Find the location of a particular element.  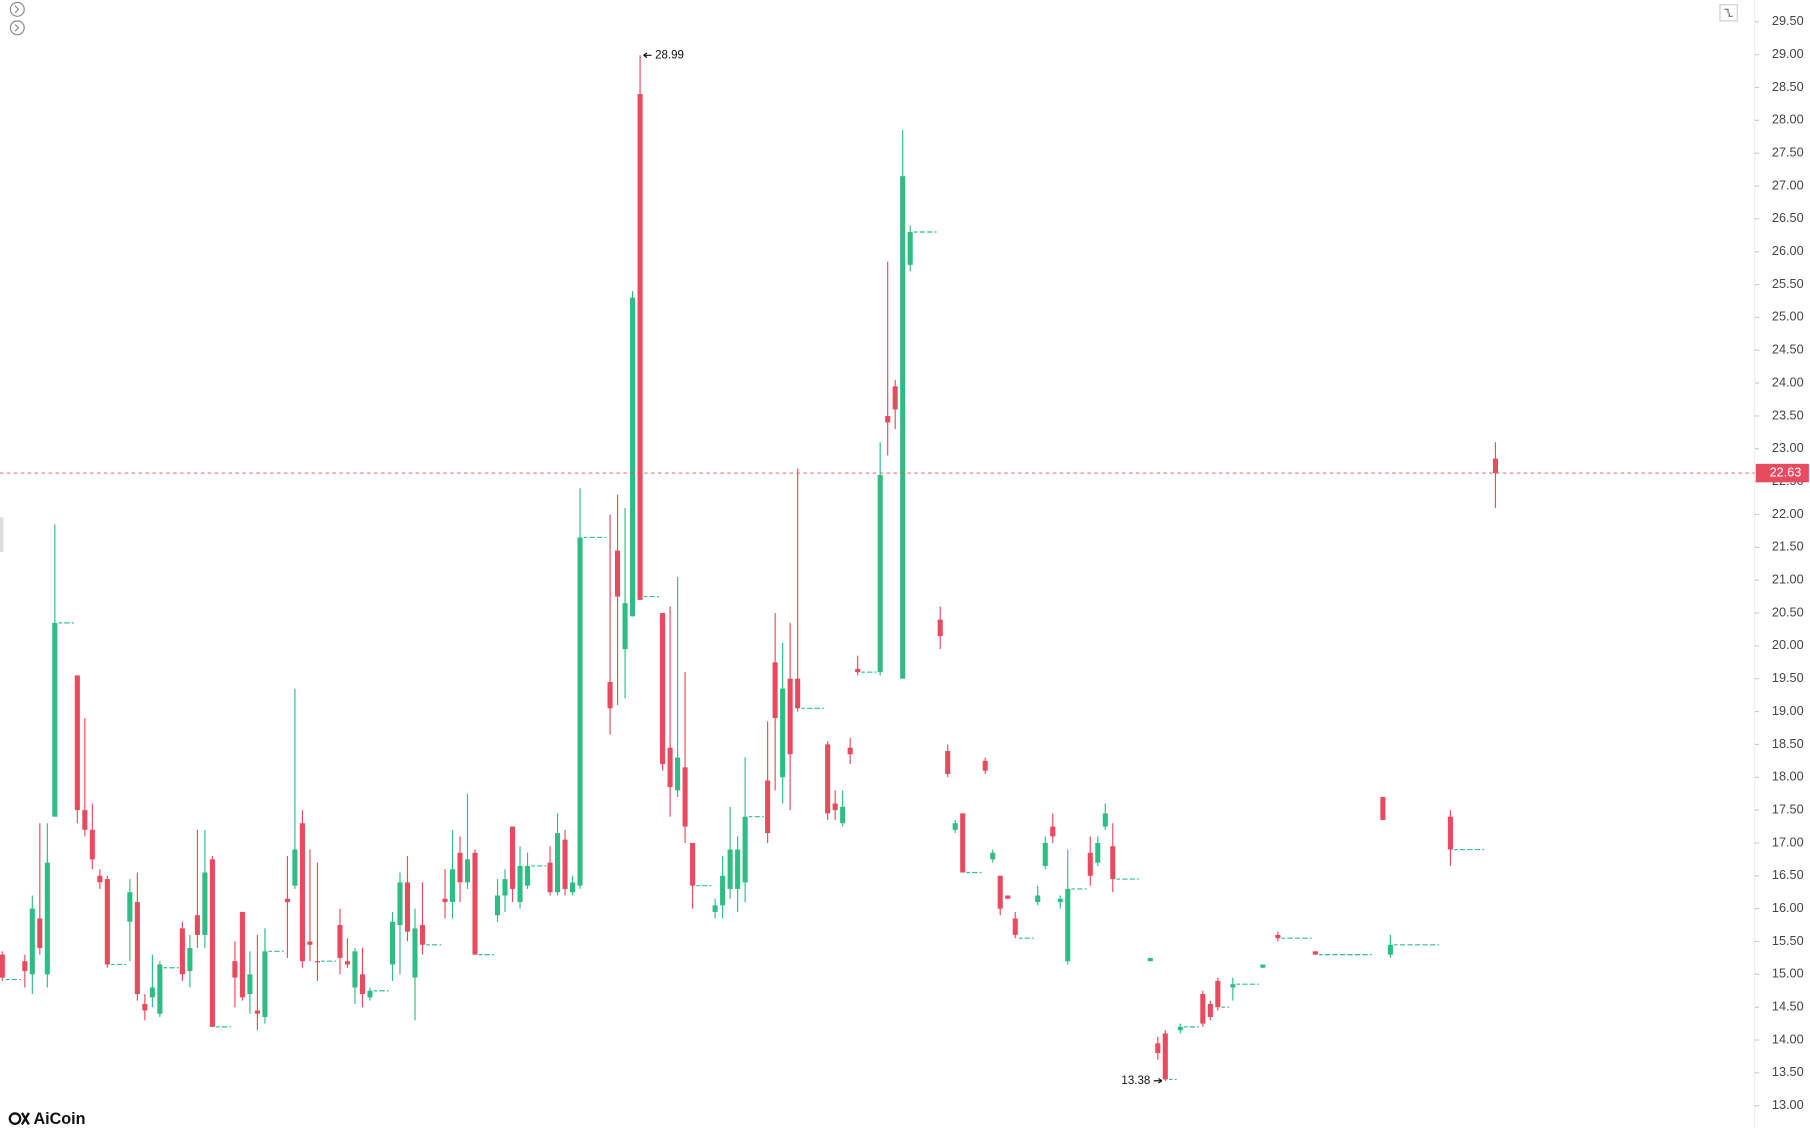

y-tick-label: 24.50 is located at coordinates (1788, 350).